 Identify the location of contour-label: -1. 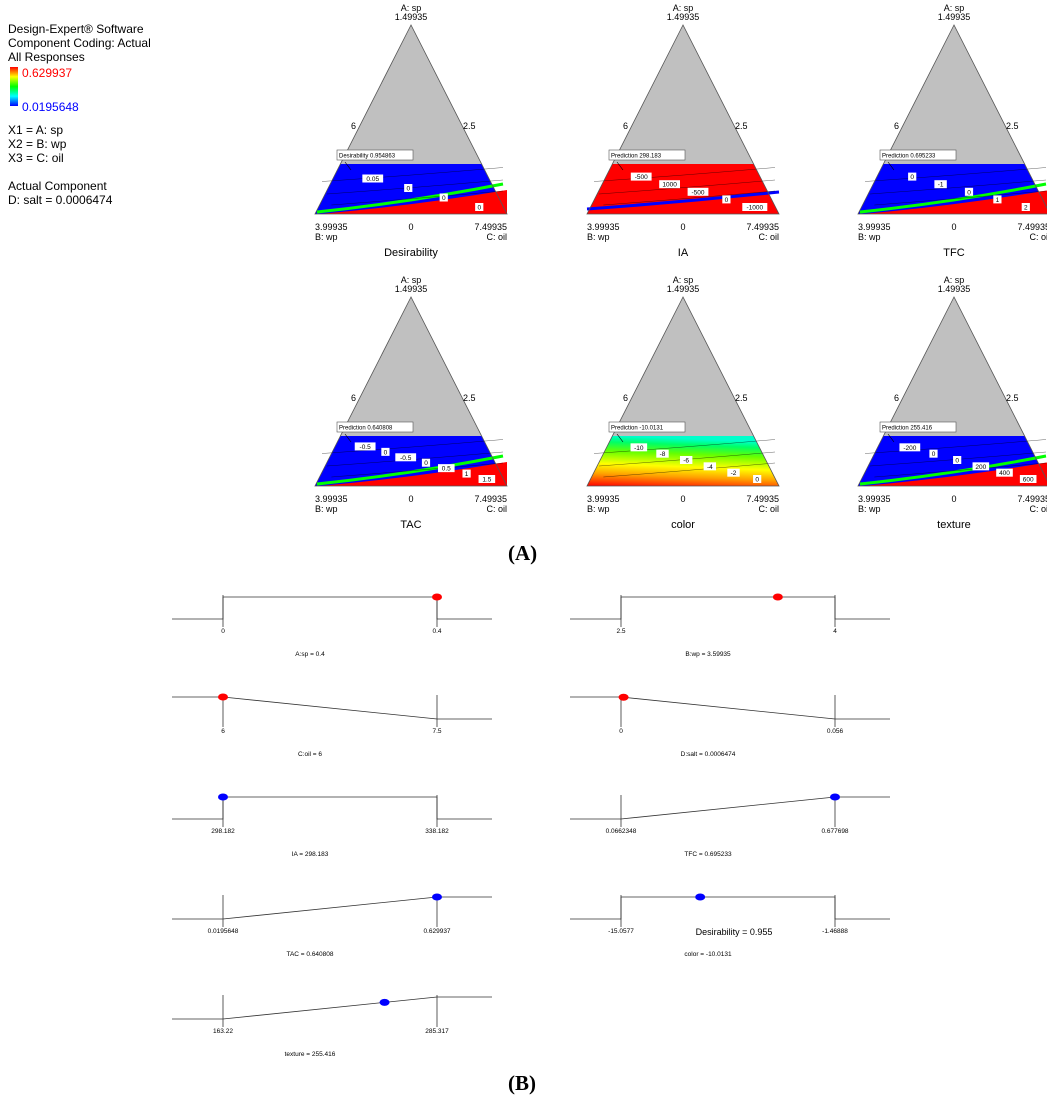
(941, 185).